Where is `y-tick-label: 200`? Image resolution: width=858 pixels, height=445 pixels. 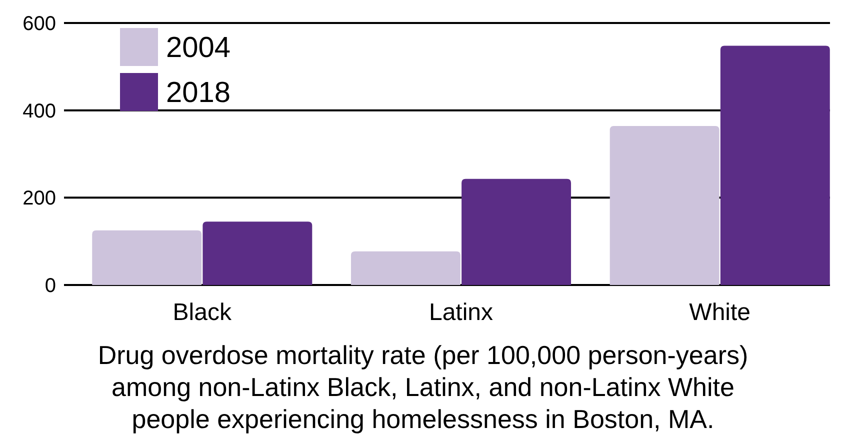 y-tick-label: 200 is located at coordinates (39, 199).